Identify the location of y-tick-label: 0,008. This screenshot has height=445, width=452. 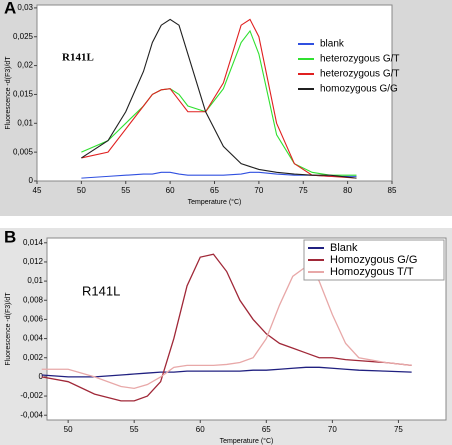
(33, 299).